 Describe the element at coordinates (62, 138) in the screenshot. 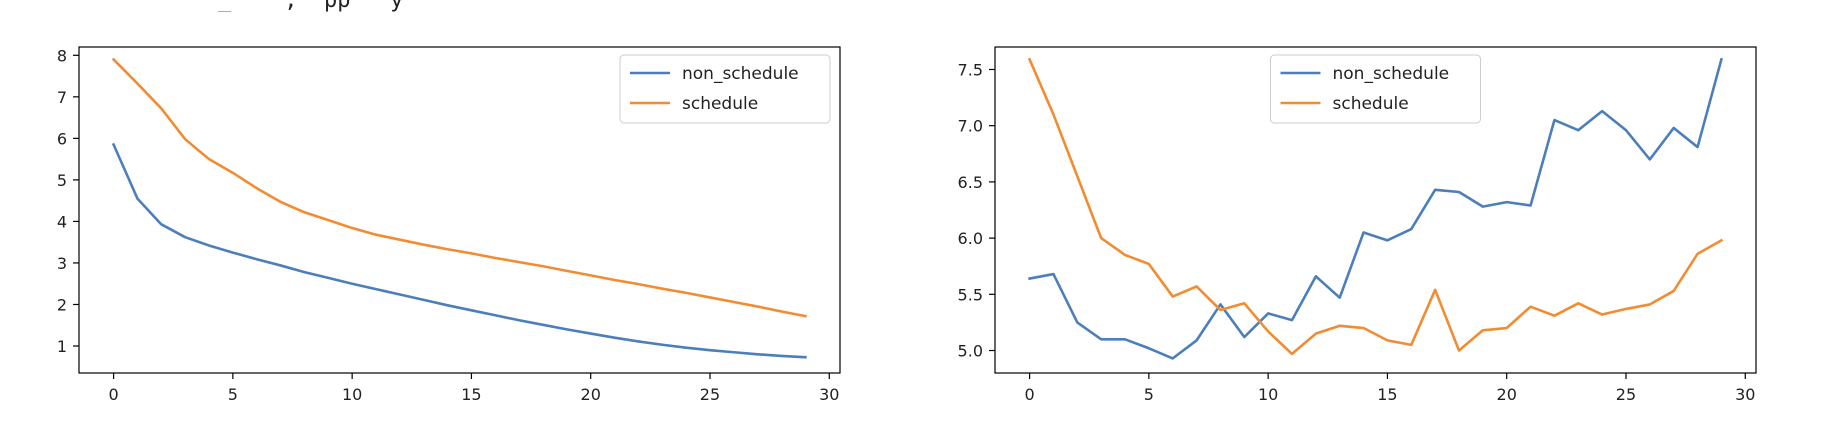

I see `y-tick-label: 6` at that location.